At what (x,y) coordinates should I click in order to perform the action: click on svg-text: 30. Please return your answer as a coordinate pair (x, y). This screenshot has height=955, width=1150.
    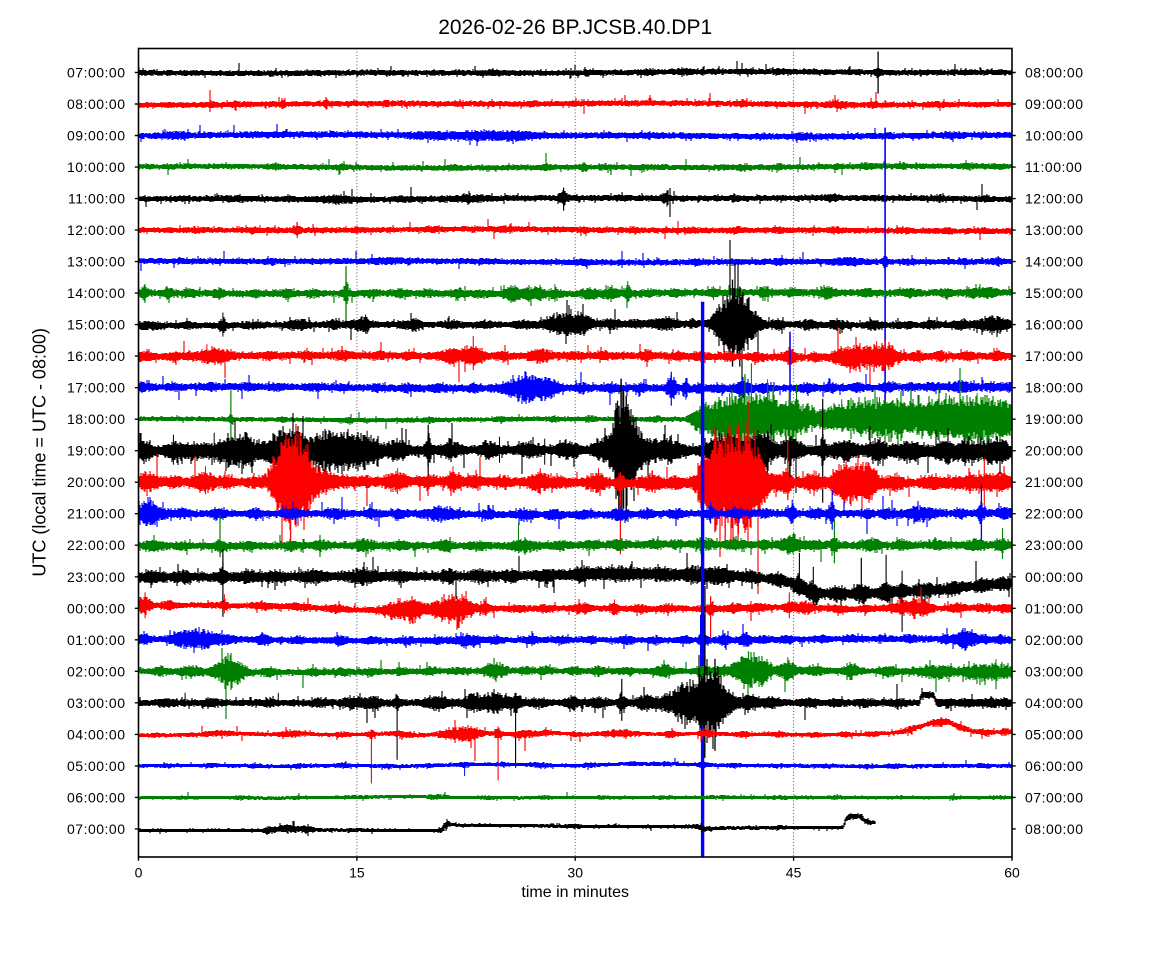
    Looking at the image, I should click on (575, 873).